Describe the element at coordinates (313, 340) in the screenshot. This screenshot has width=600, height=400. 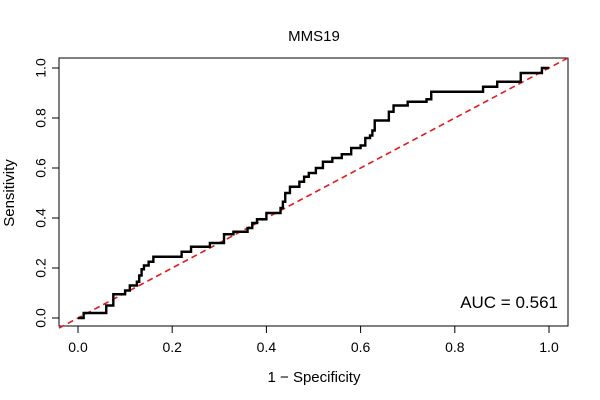
I see `x-axis: 0.0 0.2 0.4 0.6 0.8 1.0` at that location.